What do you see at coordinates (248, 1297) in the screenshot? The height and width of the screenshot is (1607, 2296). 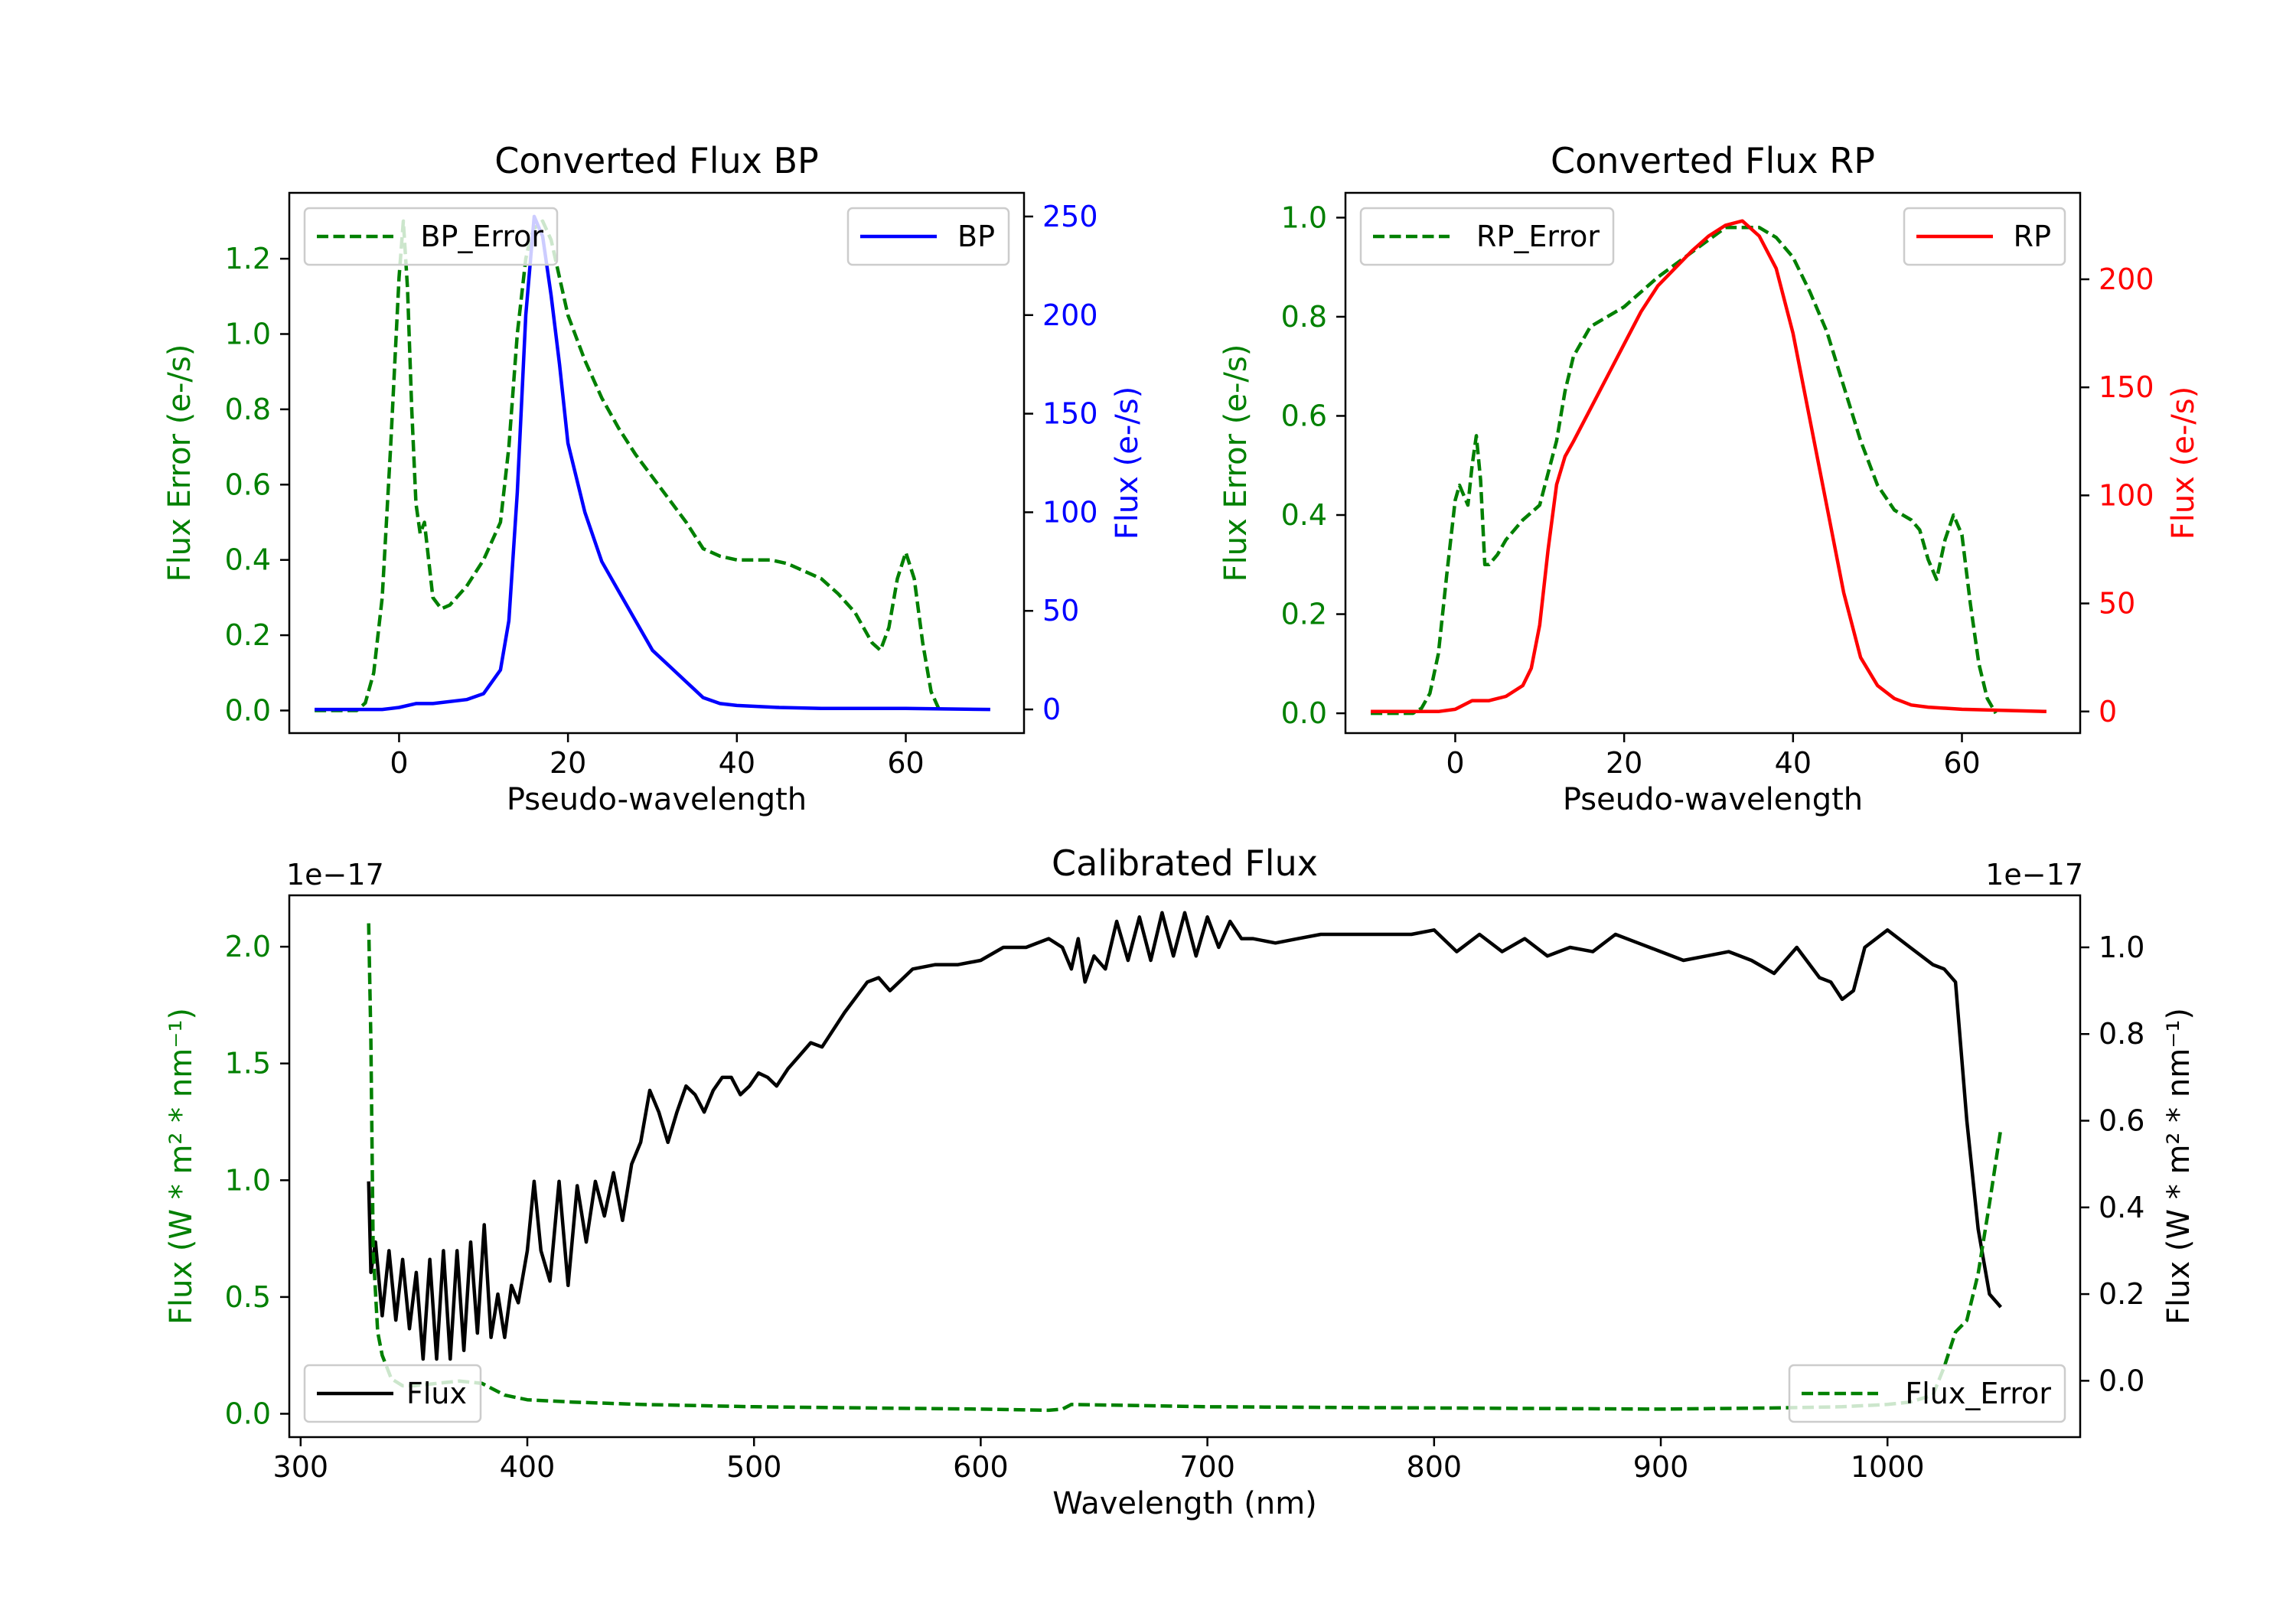 I see `left-y-tick-label: 0.5` at bounding box center [248, 1297].